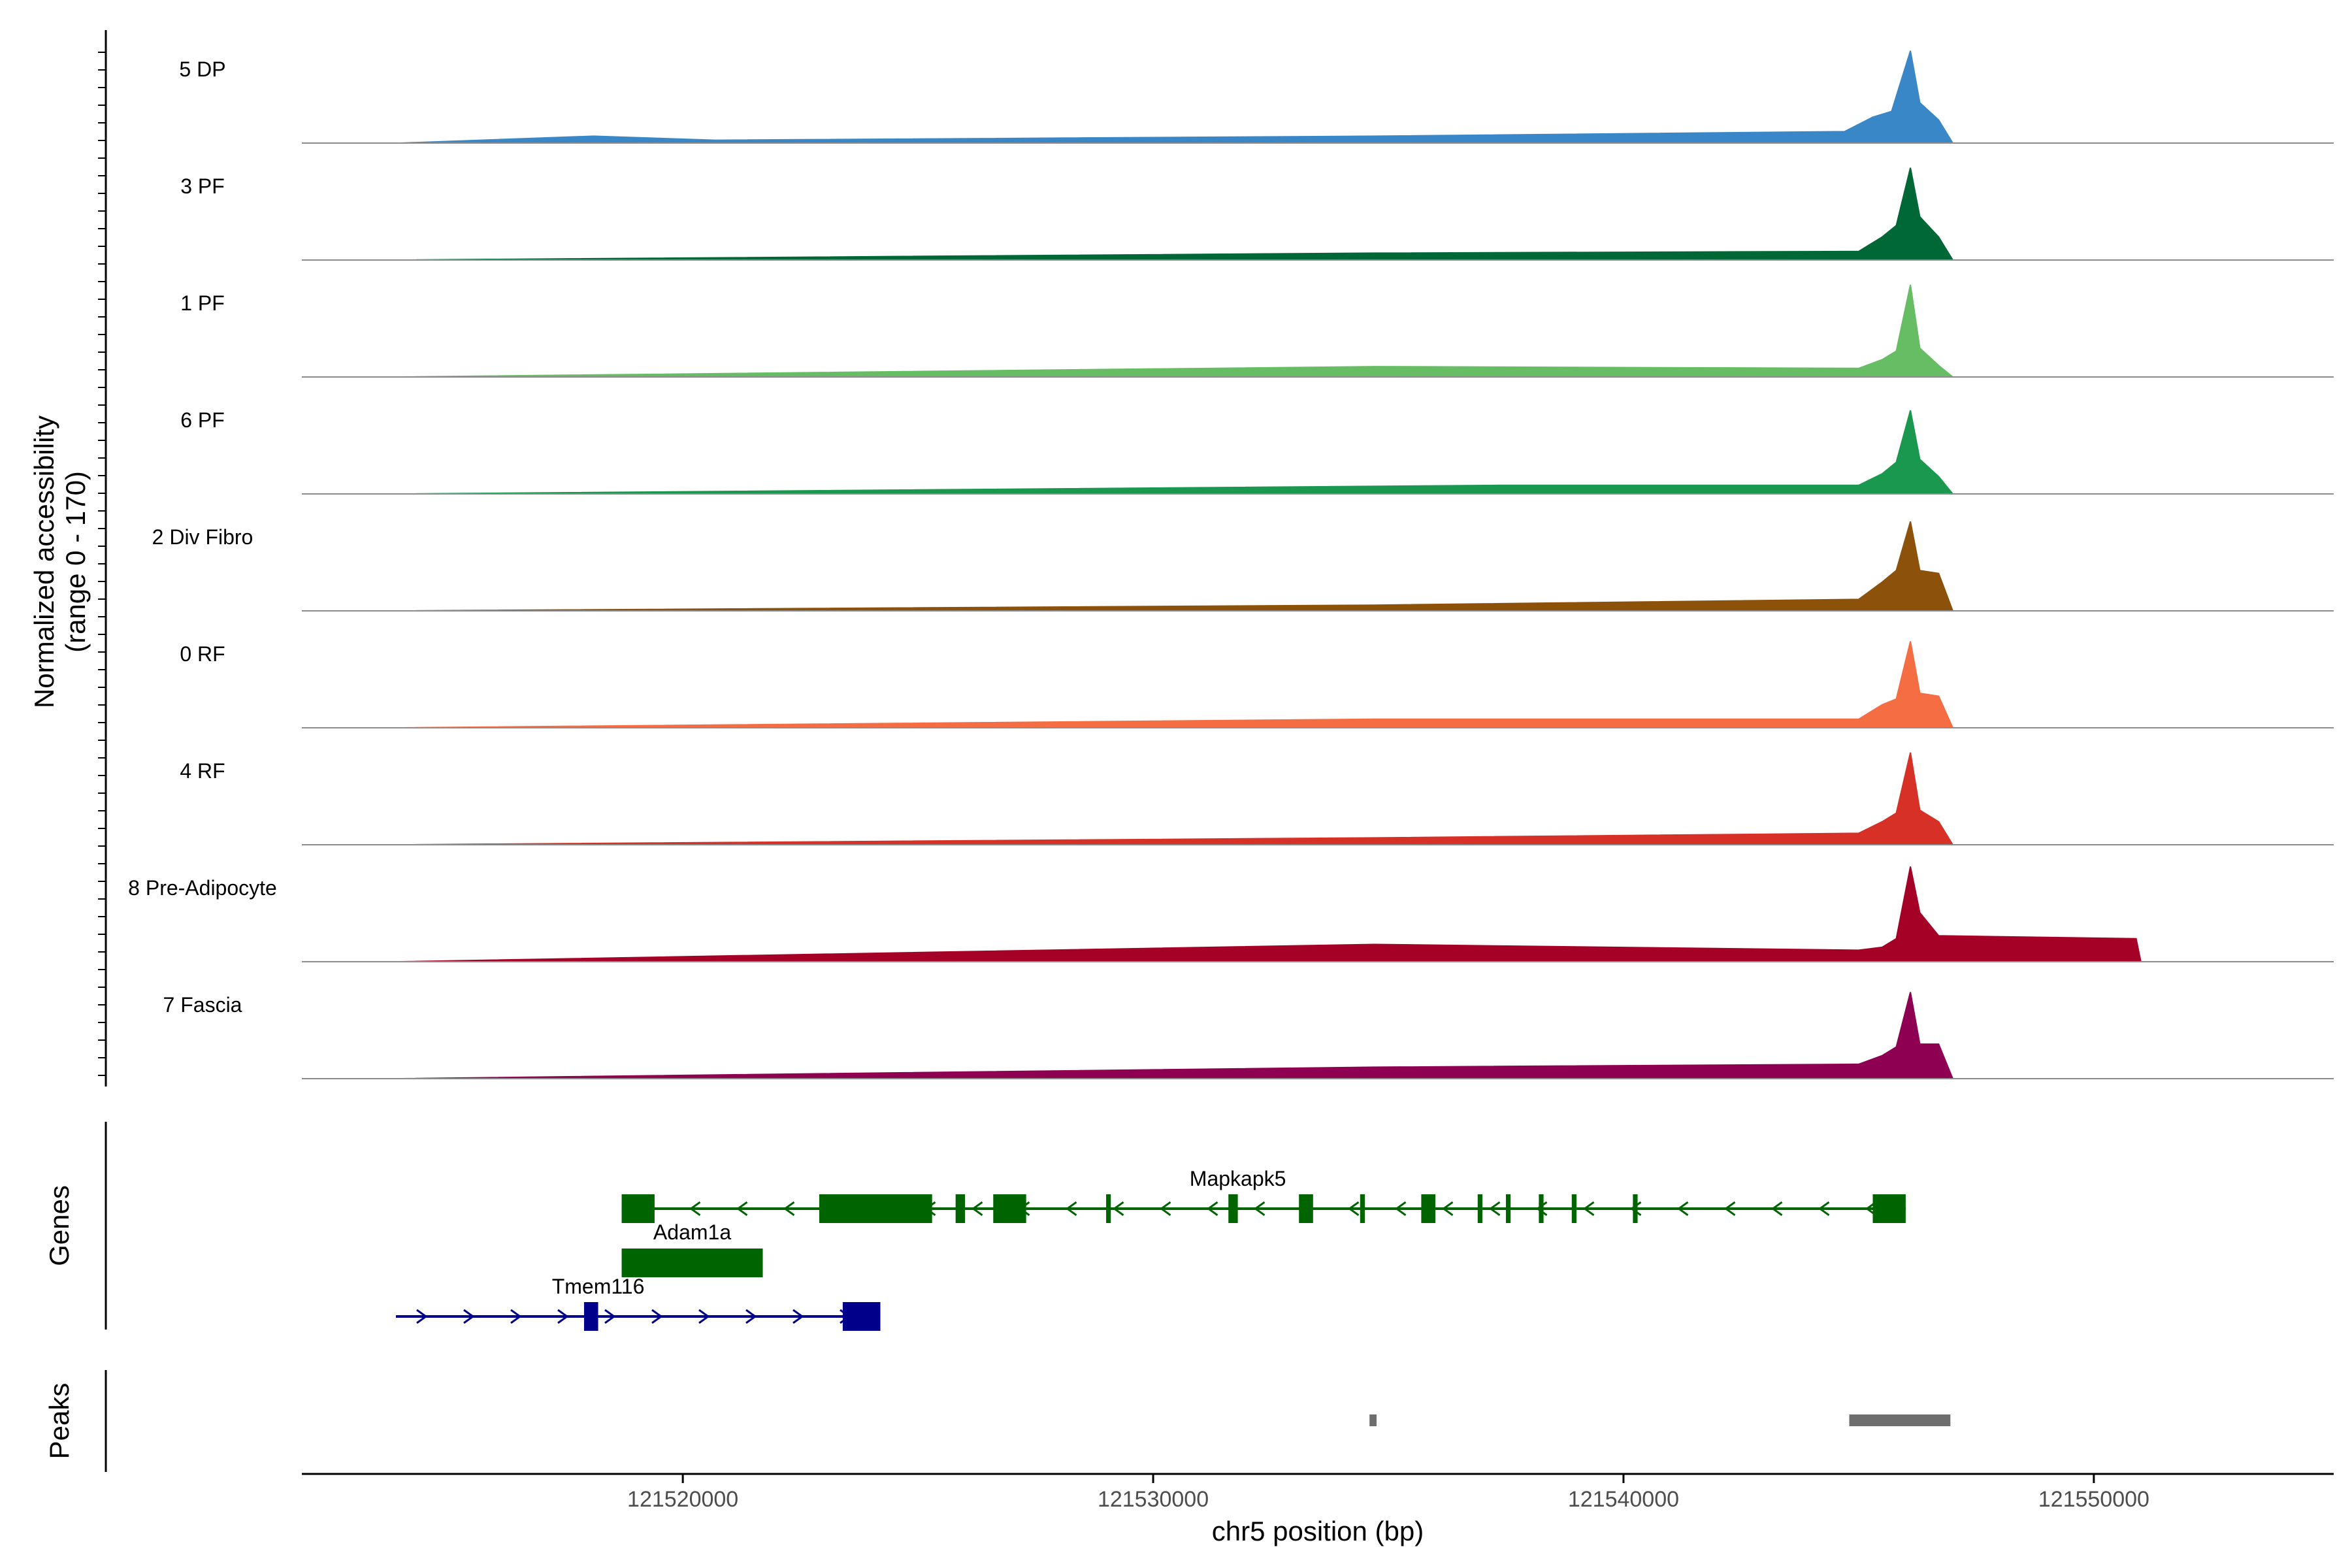  What do you see at coordinates (1177, 798) in the screenshot?
I see `track-area-4-rf` at bounding box center [1177, 798].